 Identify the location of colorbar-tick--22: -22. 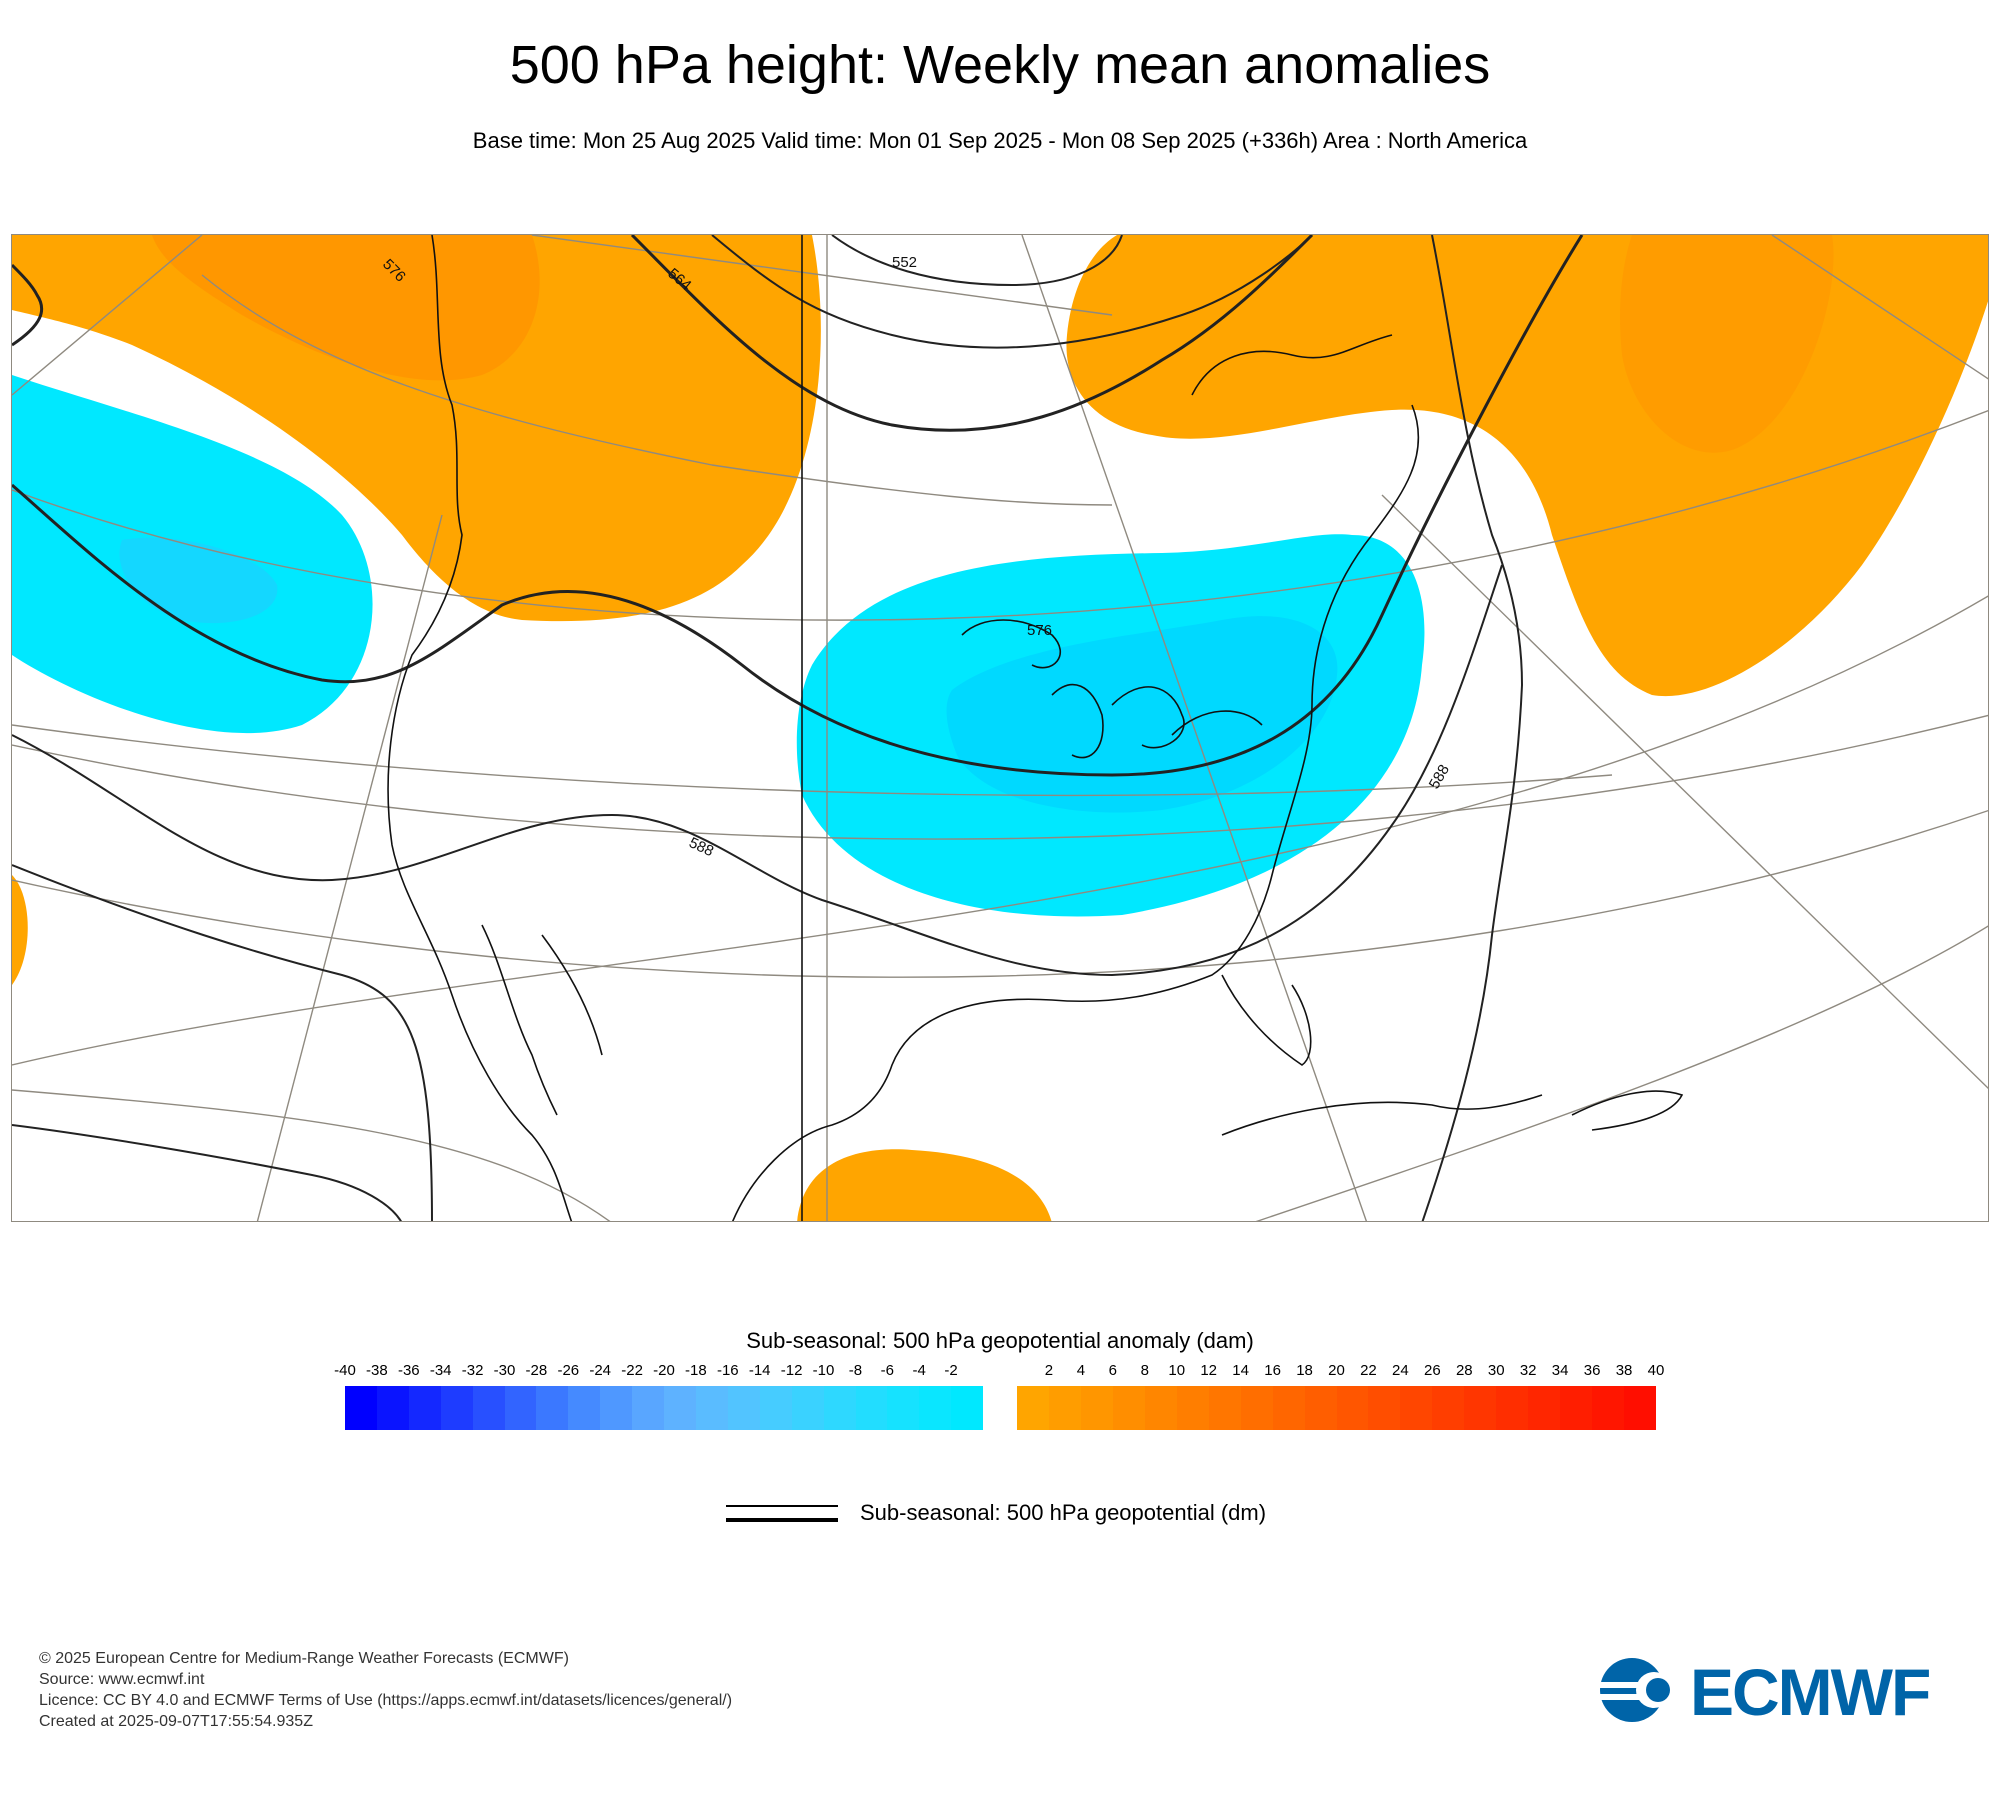
(632, 1370).